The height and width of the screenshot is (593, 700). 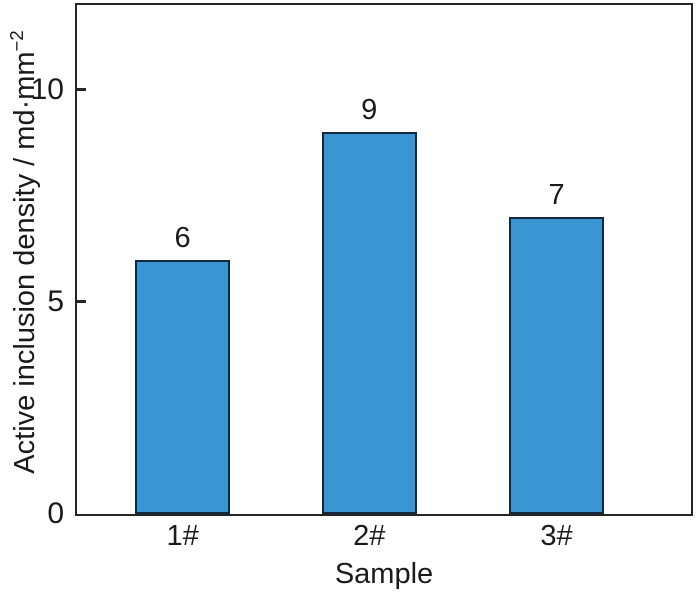 I want to click on x-tick-label: 2#, so click(x=369, y=536).